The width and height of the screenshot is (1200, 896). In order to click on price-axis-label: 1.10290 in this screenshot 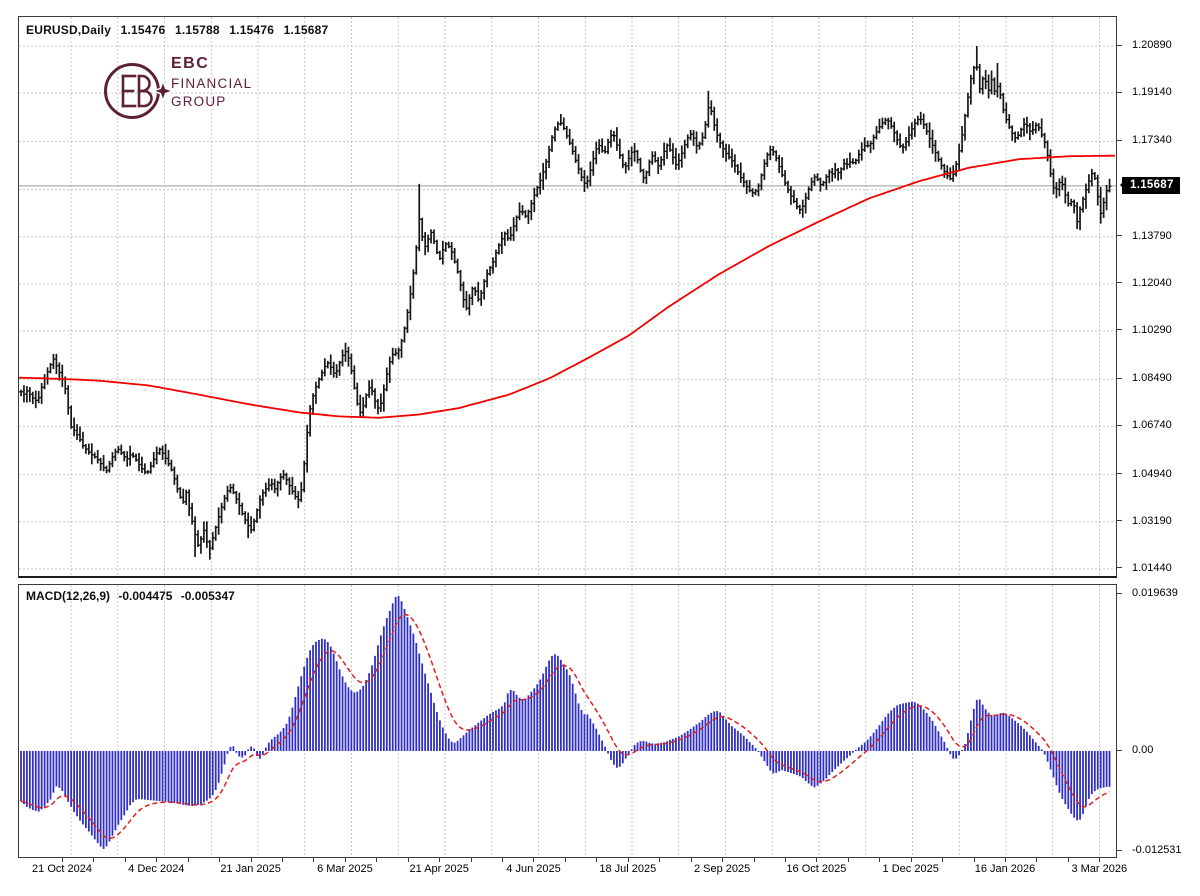, I will do `click(1152, 329)`.